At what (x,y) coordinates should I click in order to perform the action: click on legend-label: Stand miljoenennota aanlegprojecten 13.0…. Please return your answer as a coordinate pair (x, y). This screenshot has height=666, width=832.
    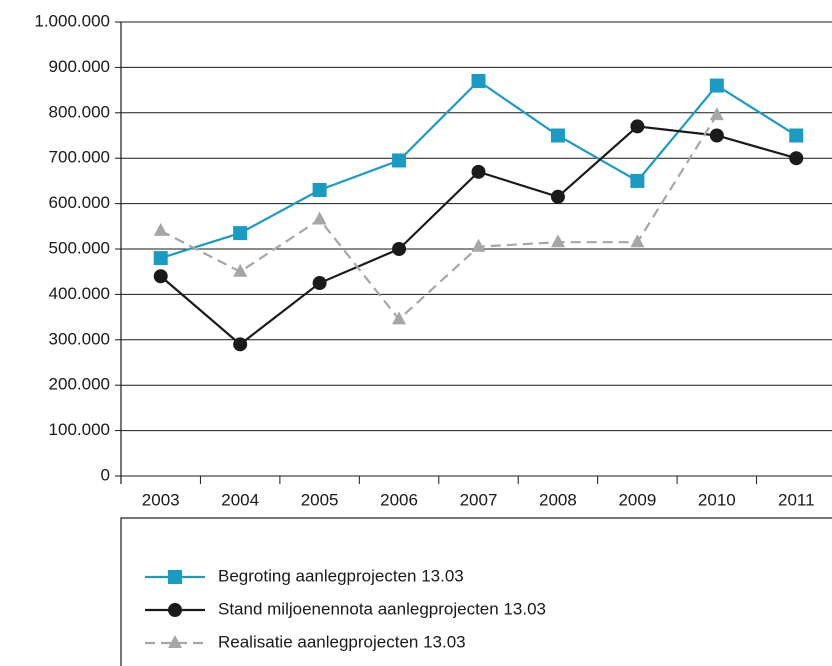
    Looking at the image, I should click on (382, 608).